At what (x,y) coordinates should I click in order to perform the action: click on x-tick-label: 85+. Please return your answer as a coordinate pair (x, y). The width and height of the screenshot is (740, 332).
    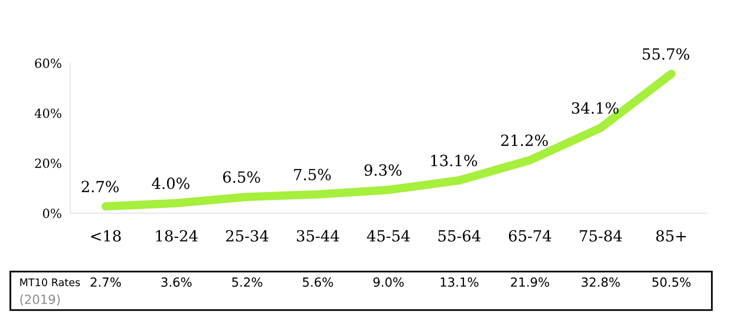
    Looking at the image, I should click on (671, 236).